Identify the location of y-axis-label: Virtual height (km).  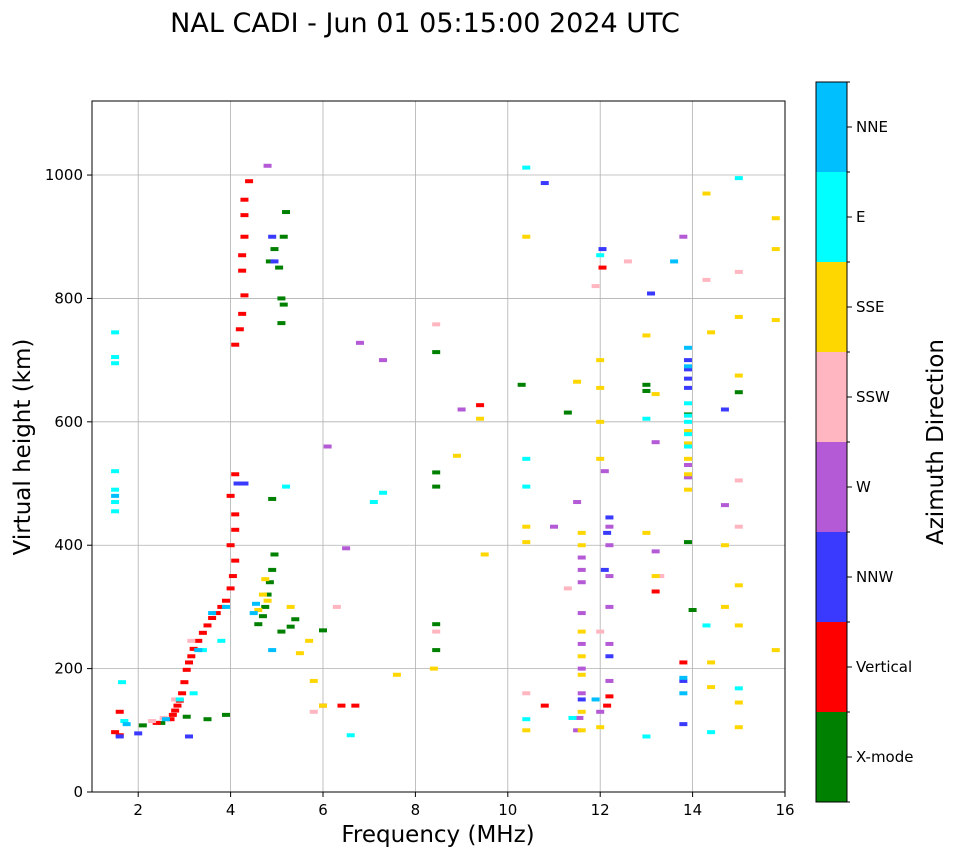
(23, 447).